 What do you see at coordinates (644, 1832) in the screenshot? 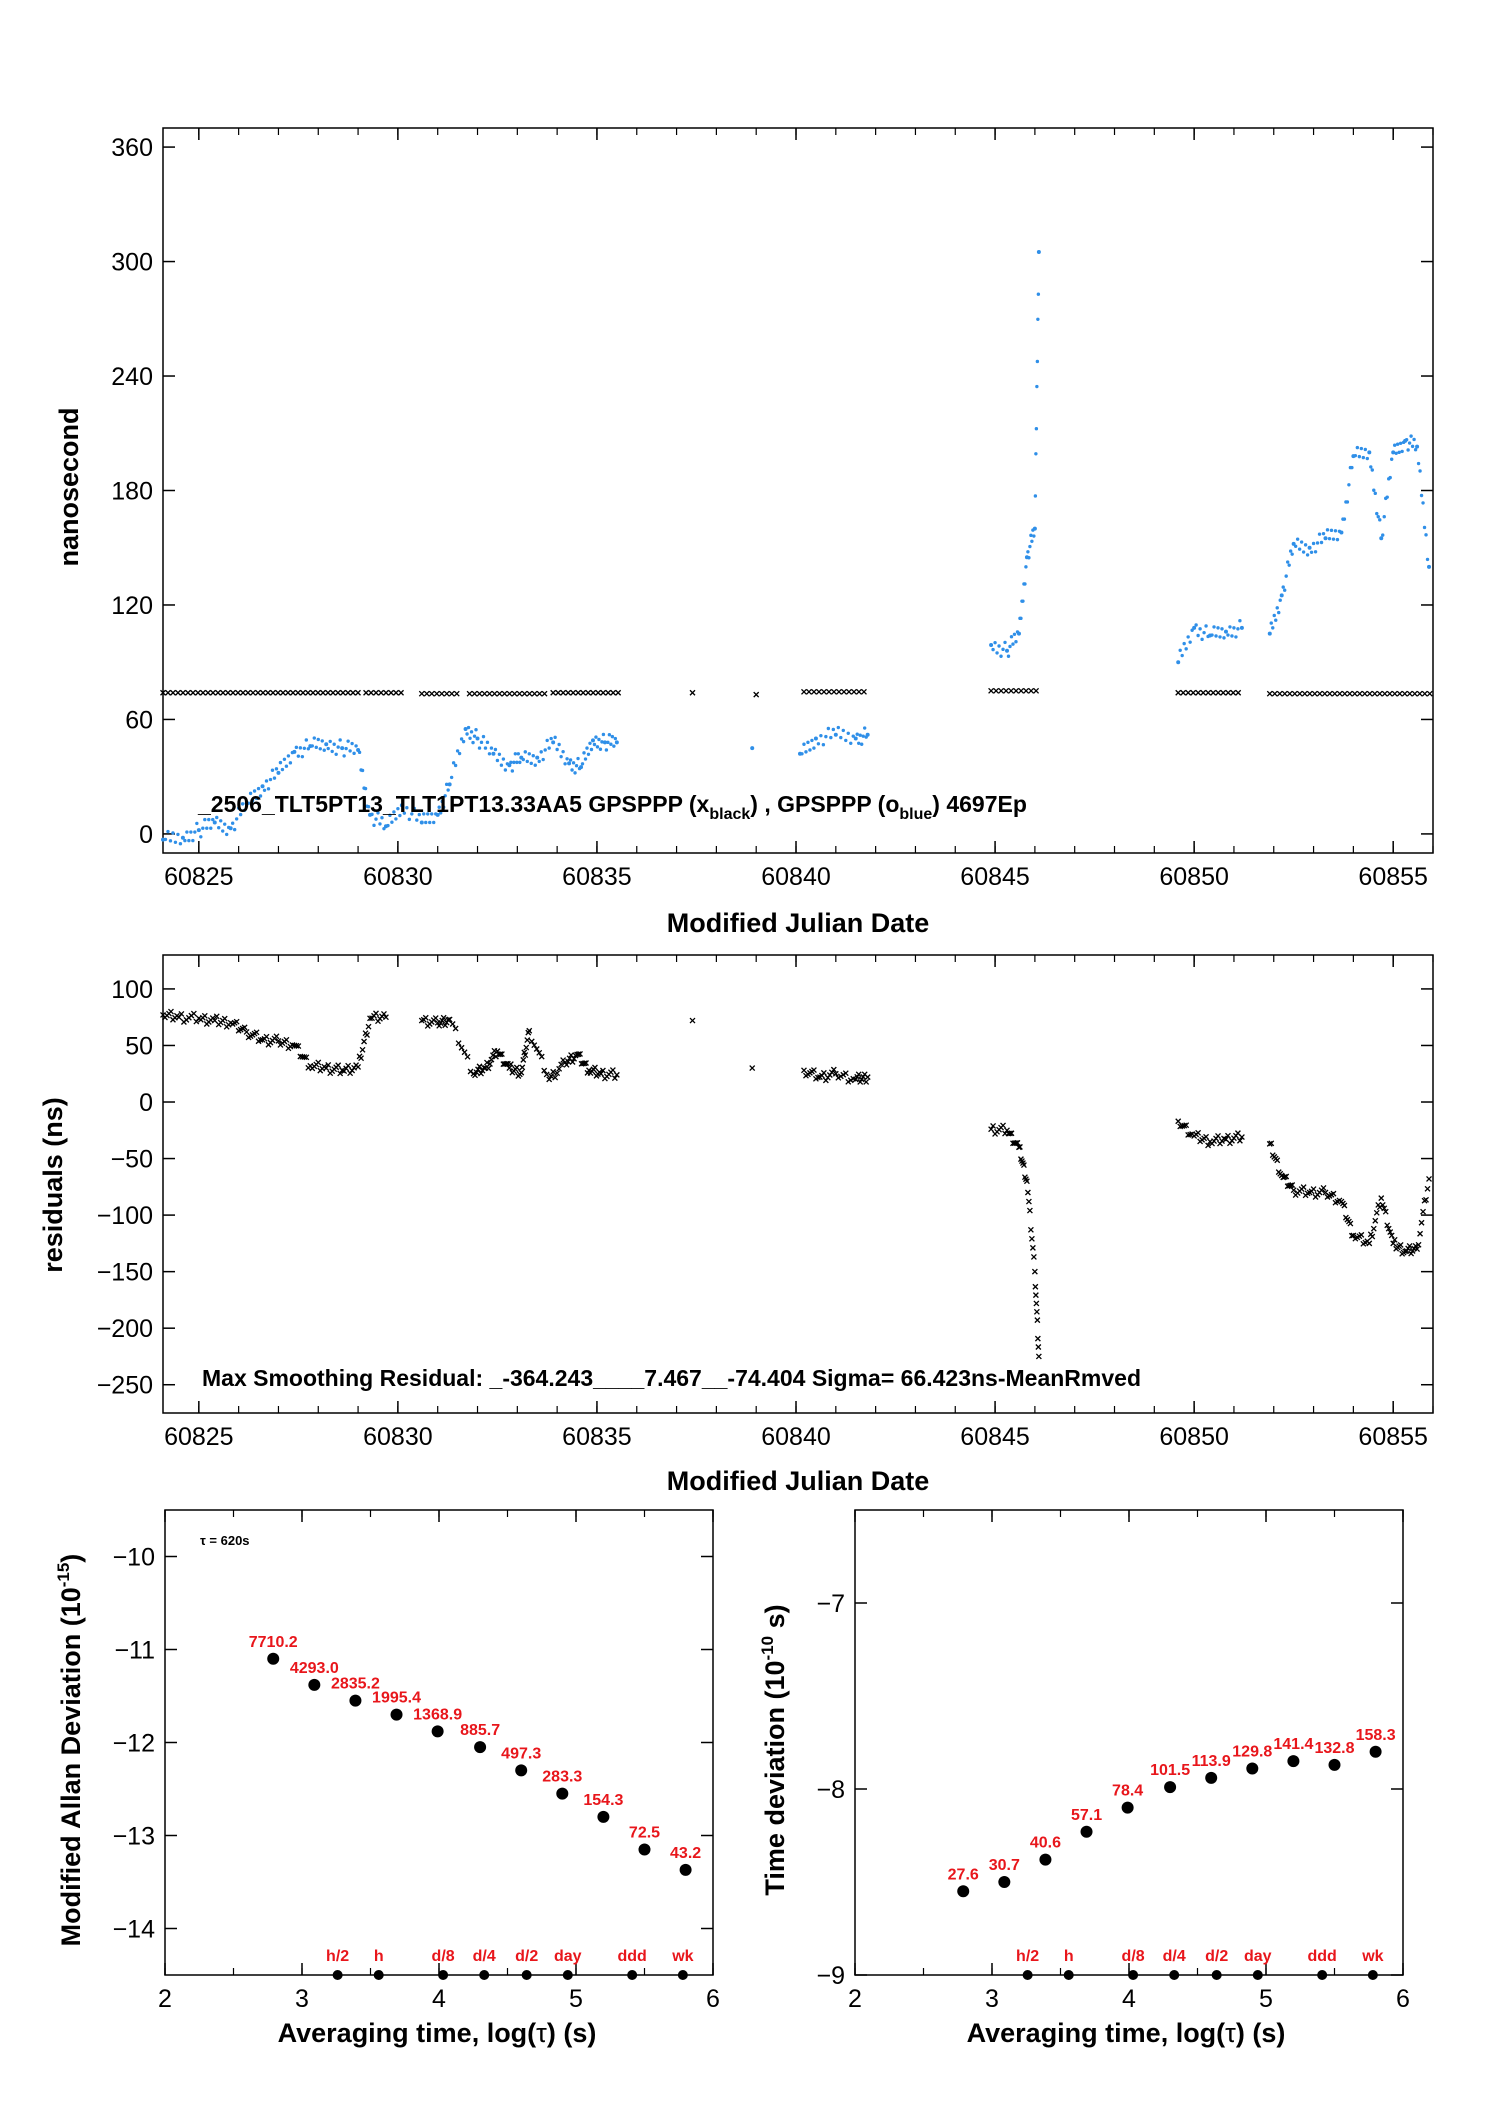
I see `mdev-point-label: 72.5` at bounding box center [644, 1832].